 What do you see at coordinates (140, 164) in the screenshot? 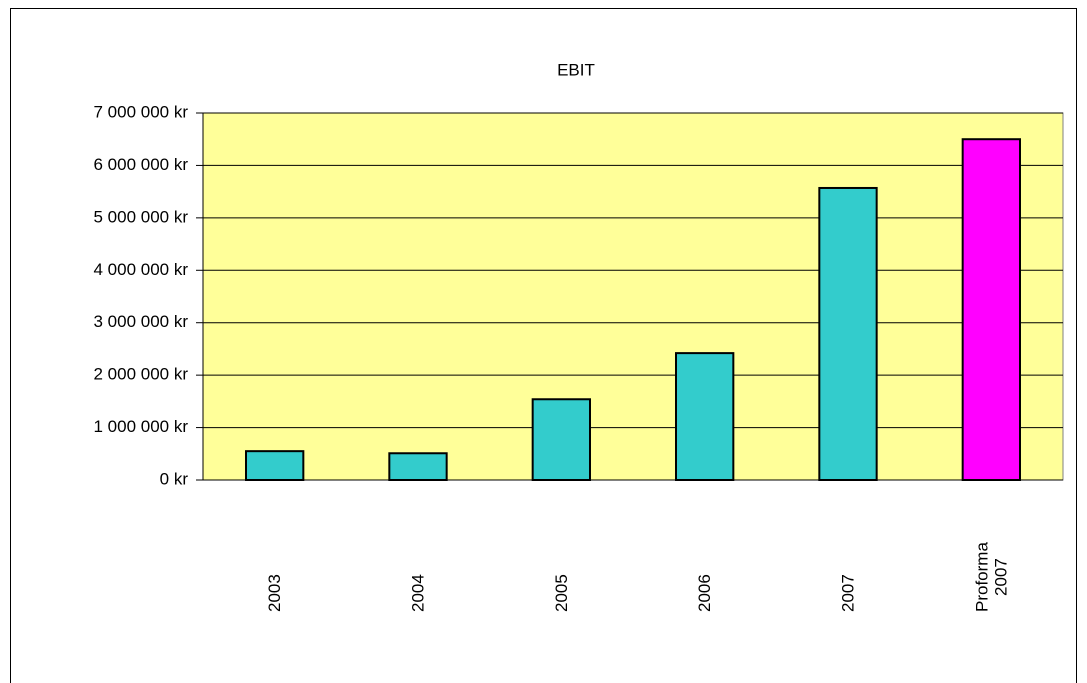
I see `y-tick-label: 6 000 000 kr` at bounding box center [140, 164].